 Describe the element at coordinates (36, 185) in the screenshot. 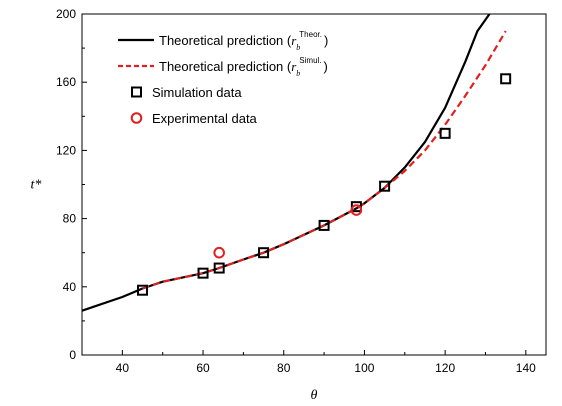

I see `y-axis-title: t*` at that location.